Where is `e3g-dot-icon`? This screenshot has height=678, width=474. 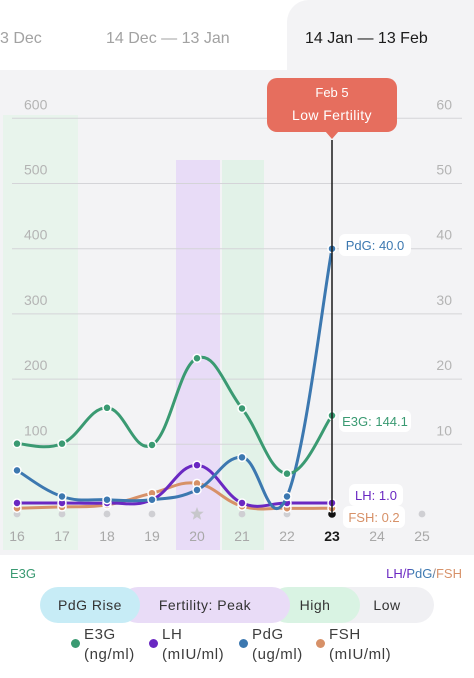
e3g-dot-icon is located at coordinates (75, 643).